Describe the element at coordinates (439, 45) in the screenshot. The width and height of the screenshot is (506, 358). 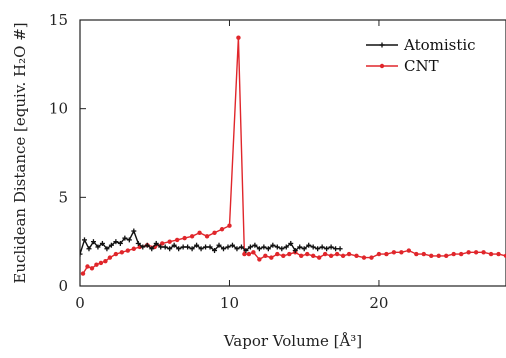
I see `legend-label-atomistic: Atomistic` at that location.